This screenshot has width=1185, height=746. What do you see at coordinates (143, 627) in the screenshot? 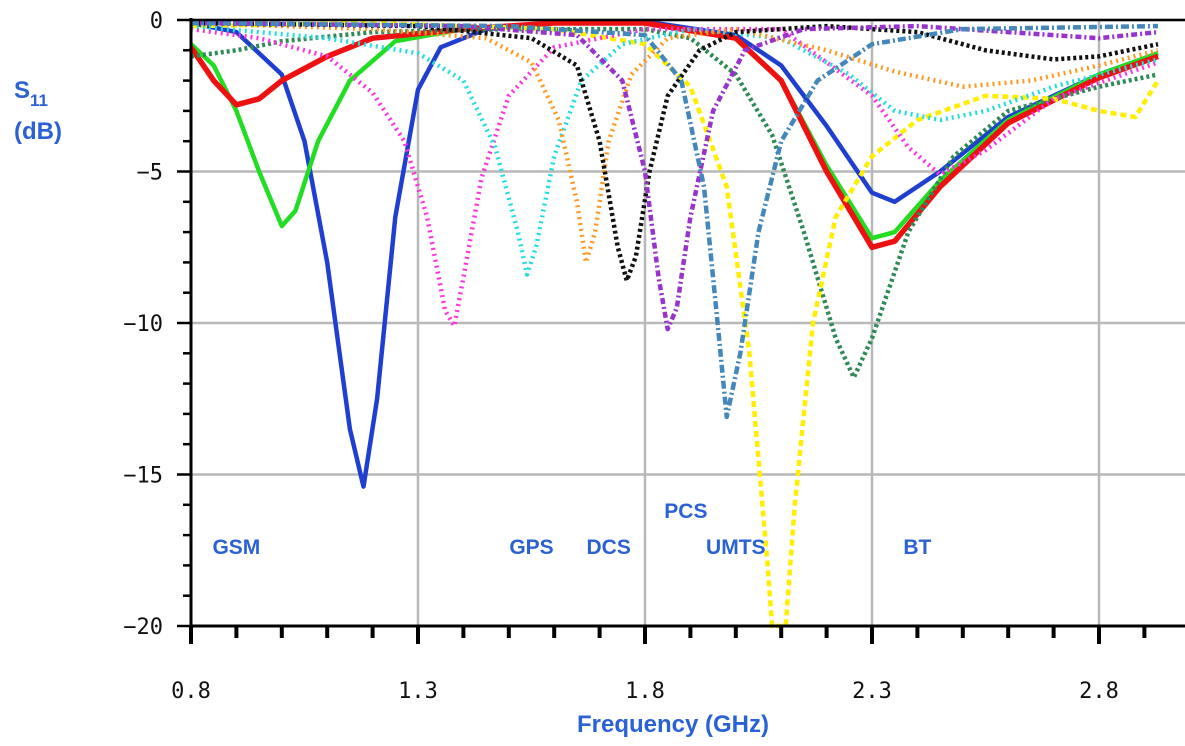
I see `y-tick-label: −20` at bounding box center [143, 627].